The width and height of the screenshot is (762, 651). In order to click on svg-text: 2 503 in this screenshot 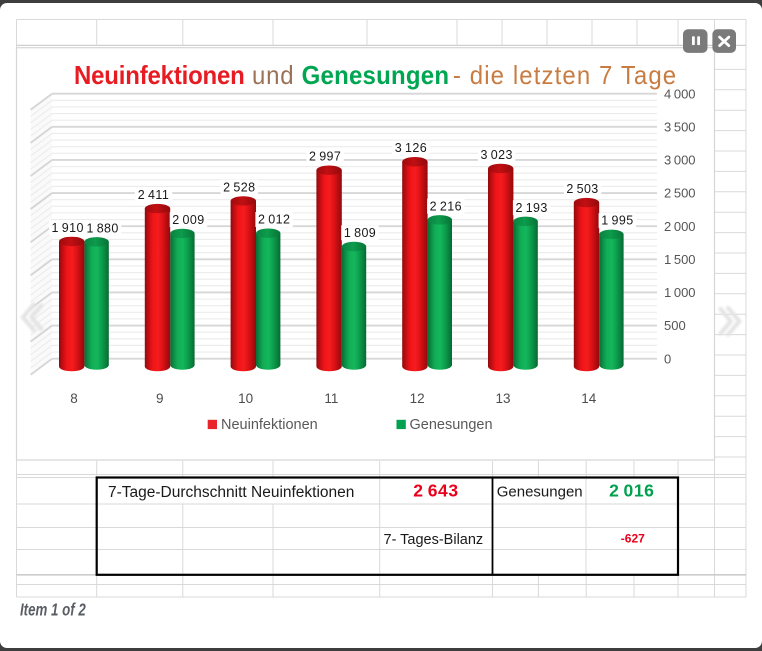, I will do `click(582, 189)`.